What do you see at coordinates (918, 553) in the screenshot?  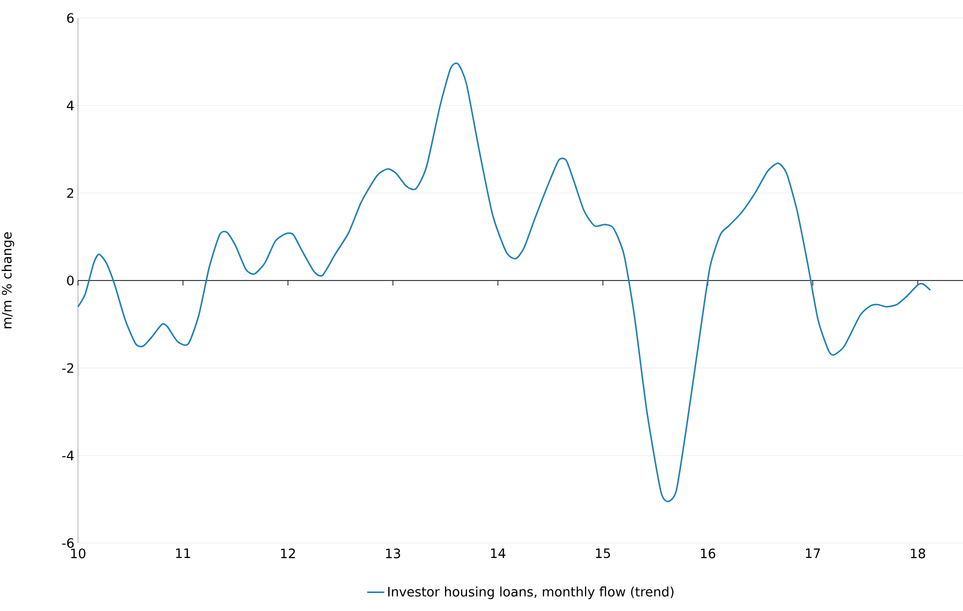 I see `x-tick-label: 18` at bounding box center [918, 553].